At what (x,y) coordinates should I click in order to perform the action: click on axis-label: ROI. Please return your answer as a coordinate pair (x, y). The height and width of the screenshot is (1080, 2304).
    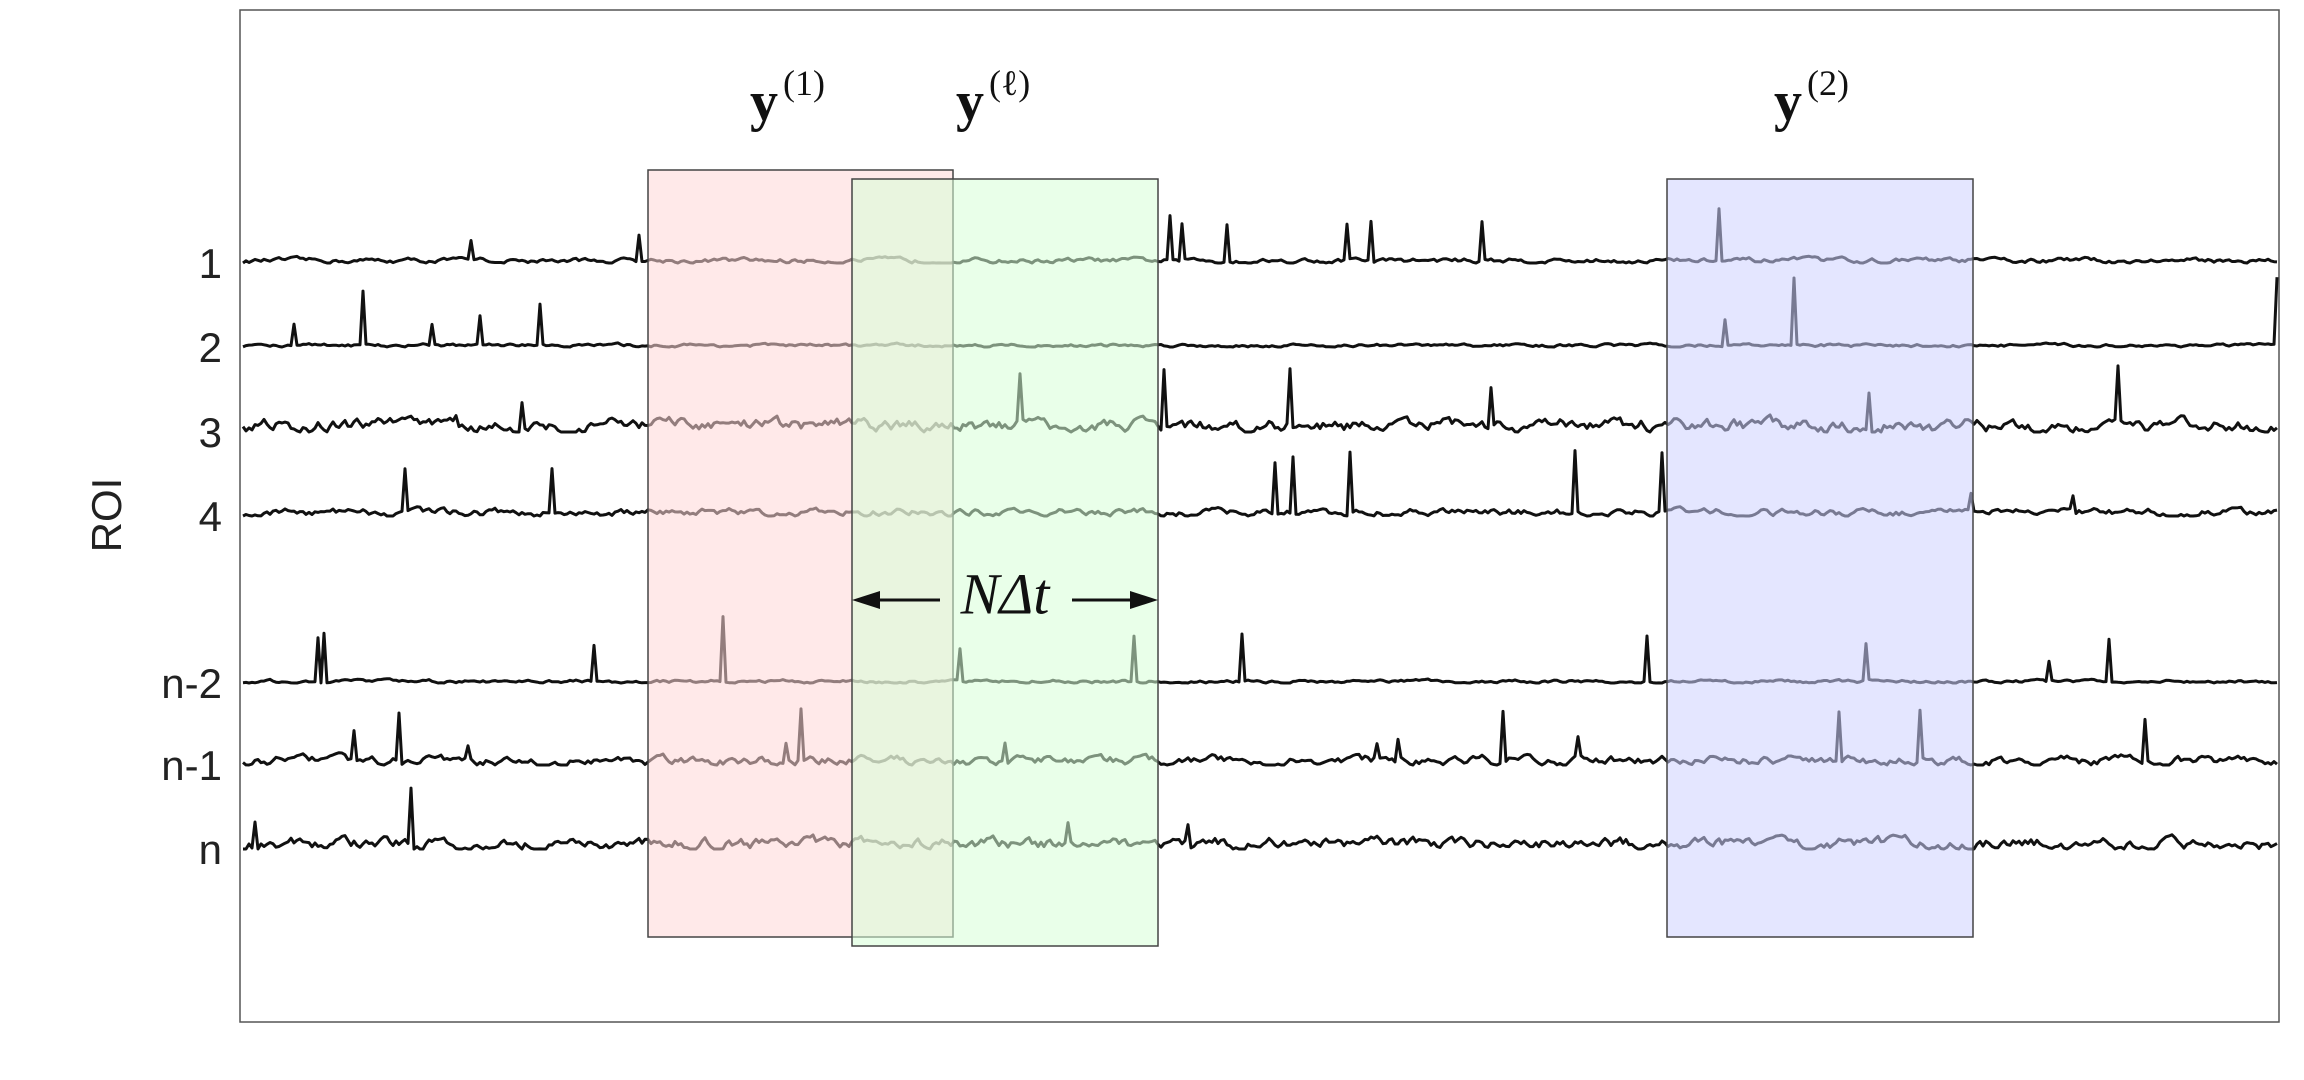
    Looking at the image, I should click on (106, 515).